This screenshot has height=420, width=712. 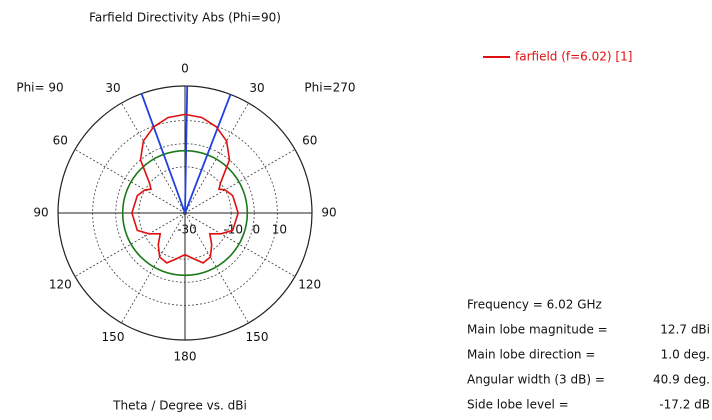 What do you see at coordinates (518, 405) in the screenshot?
I see `info-label: Side lobe level =` at bounding box center [518, 405].